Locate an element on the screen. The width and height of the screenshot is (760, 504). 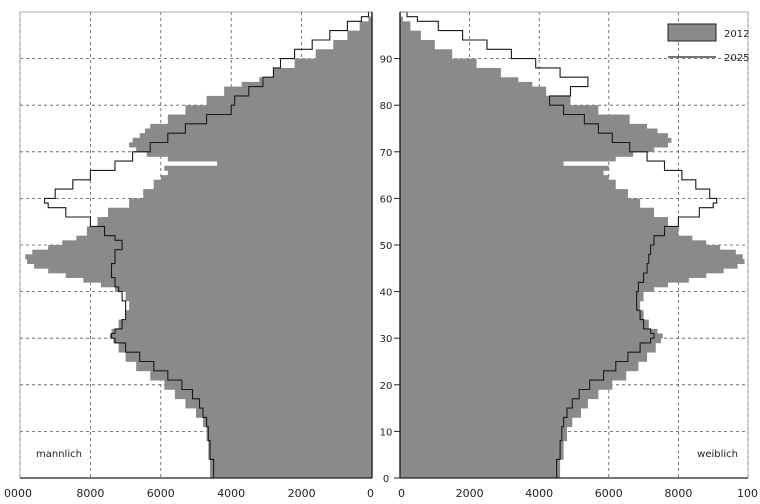
legend-label-2012: 2012 is located at coordinates (736, 34).